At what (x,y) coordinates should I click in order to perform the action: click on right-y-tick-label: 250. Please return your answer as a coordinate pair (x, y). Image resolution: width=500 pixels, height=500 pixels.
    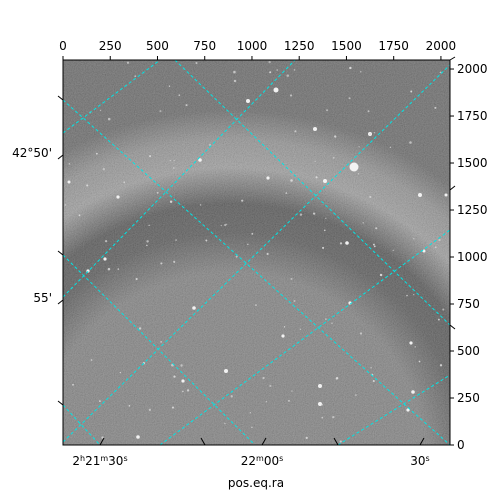
    Looking at the image, I should click on (468, 398).